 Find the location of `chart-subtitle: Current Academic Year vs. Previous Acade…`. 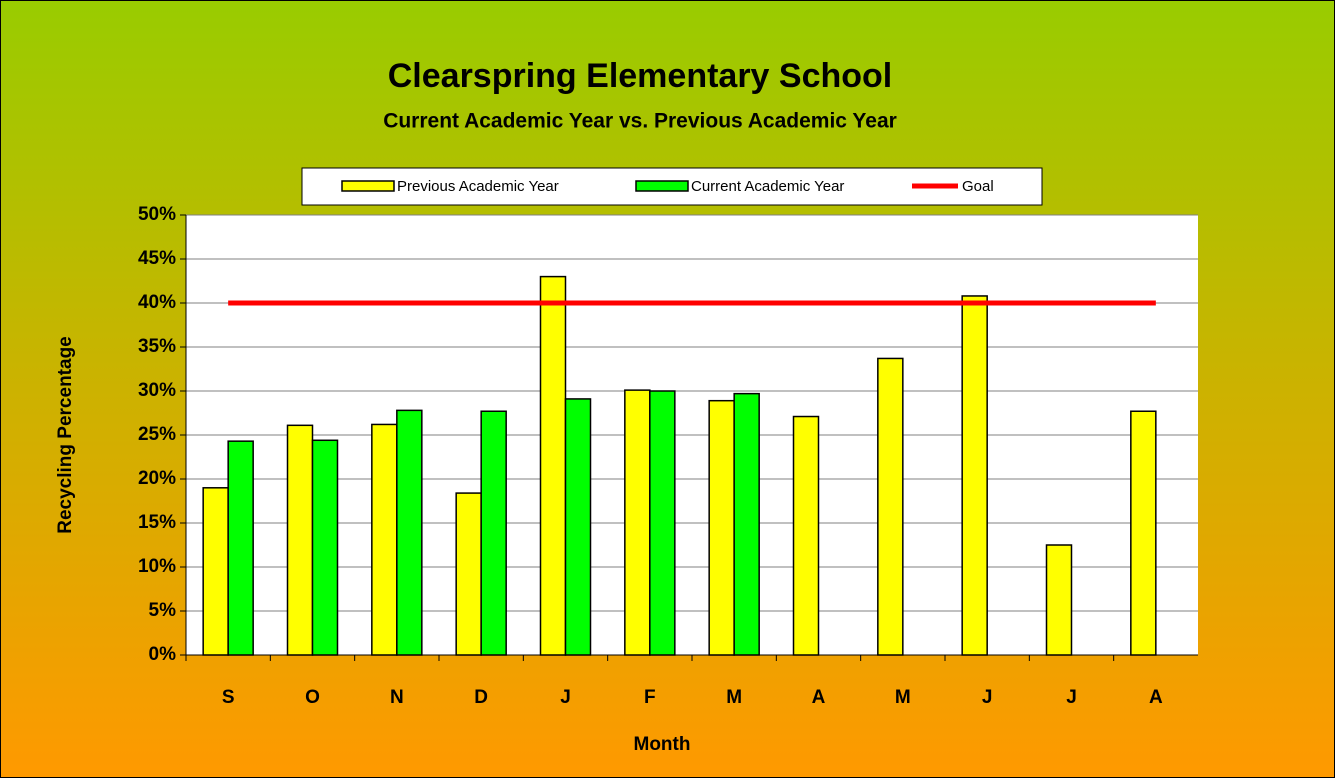

chart-subtitle: Current Academic Year vs. Previous Acade… is located at coordinates (640, 121).